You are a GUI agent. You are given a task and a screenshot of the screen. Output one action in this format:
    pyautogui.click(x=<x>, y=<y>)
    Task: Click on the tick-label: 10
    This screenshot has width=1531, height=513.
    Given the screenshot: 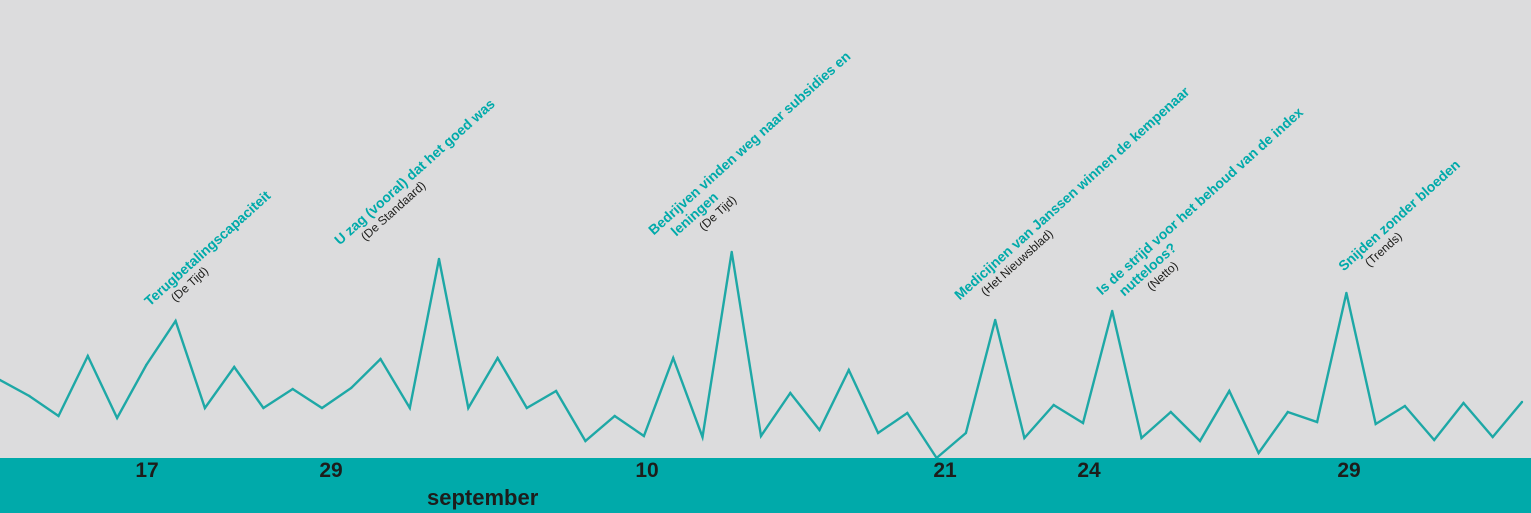 What is the action you would take?
    pyautogui.click(x=647, y=470)
    